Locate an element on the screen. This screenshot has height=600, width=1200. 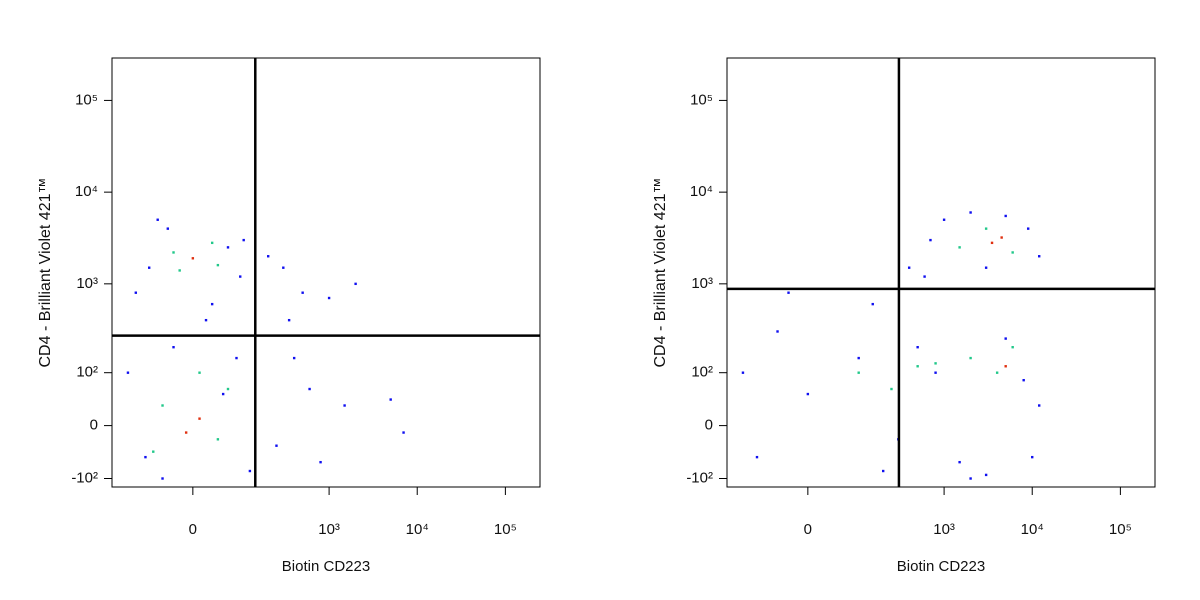
x-tick-label: 10³ is located at coordinates (944, 529).